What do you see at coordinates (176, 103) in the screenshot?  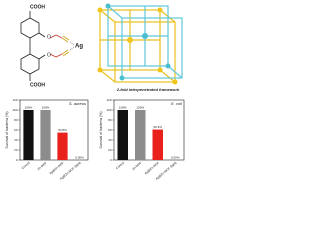 I see `chart-title: E. coli` at bounding box center [176, 103].